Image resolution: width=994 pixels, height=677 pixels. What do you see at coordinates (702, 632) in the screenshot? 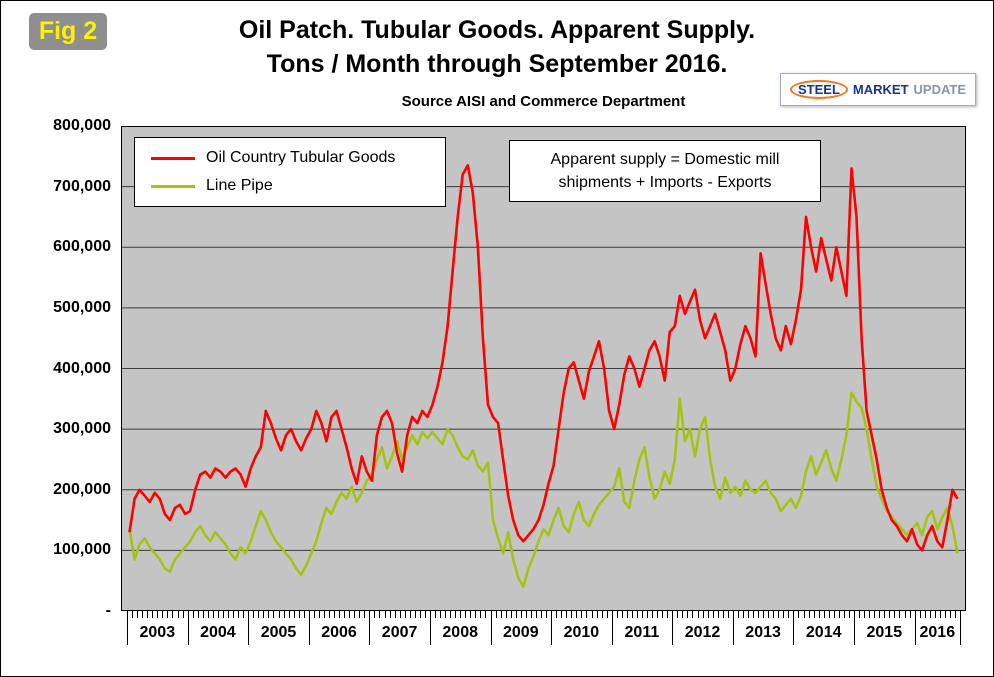
I see `x-axis-year-label: 2012` at bounding box center [702, 632].